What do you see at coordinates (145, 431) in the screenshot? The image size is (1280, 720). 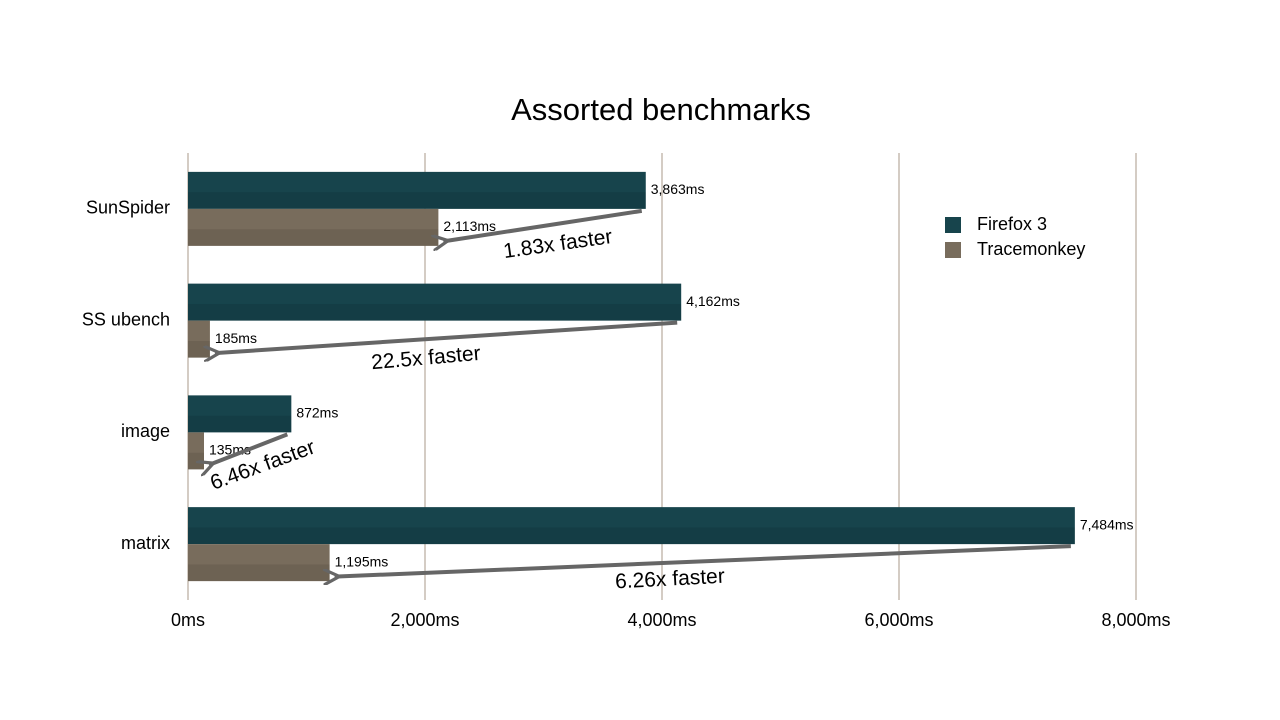 I see `y-tick-label: image` at bounding box center [145, 431].